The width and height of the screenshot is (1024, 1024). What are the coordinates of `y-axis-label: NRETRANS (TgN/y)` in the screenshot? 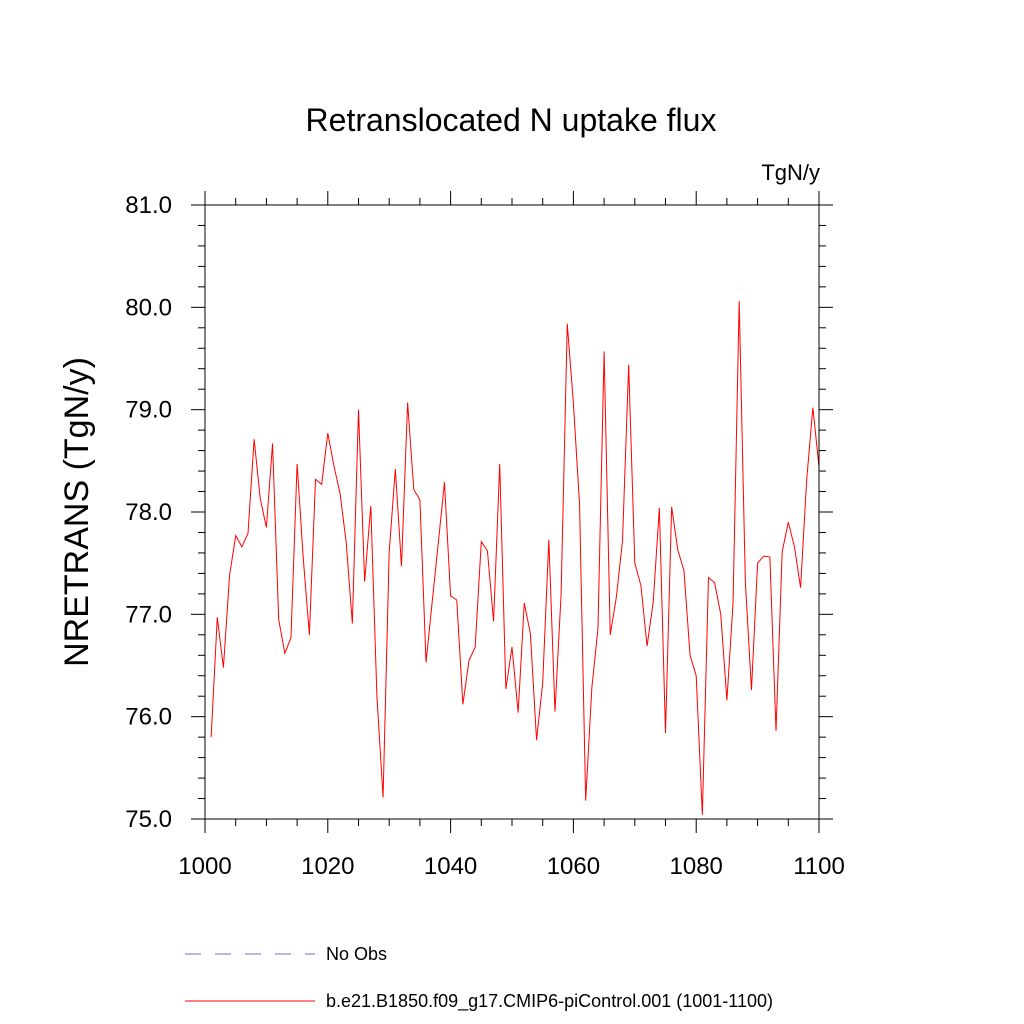 It's located at (77, 512).